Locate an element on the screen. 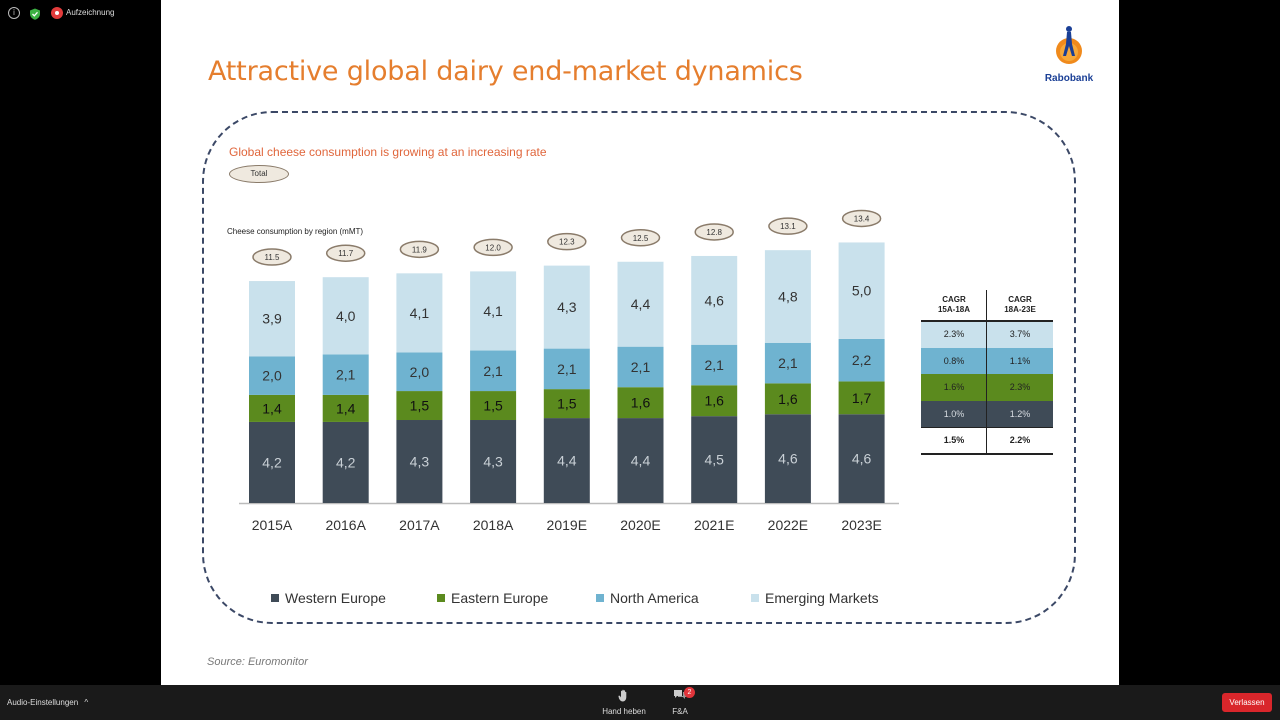 This screenshot has width=1280, height=720. leave-button: Verlassen is located at coordinates (1247, 702).